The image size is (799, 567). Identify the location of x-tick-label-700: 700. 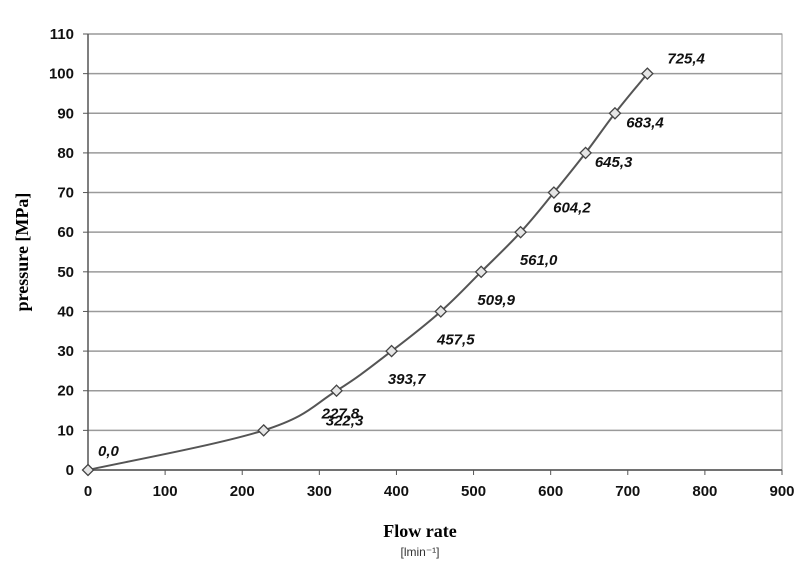
(627, 491).